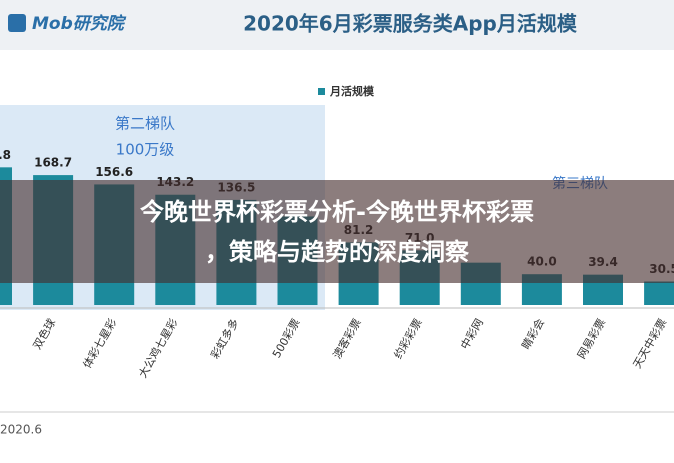 The width and height of the screenshot is (674, 463). I want to click on x-tick-label: 体彩七星彩, so click(100, 343).